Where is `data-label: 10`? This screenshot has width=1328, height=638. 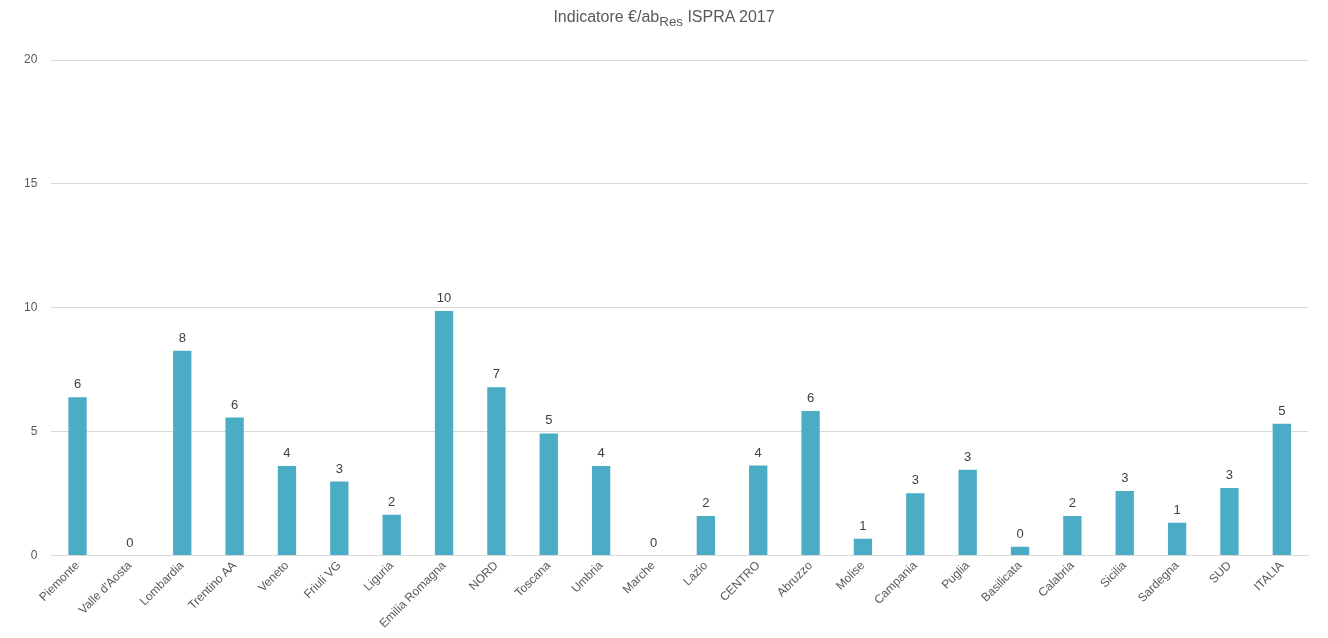 data-label: 10 is located at coordinates (444, 298).